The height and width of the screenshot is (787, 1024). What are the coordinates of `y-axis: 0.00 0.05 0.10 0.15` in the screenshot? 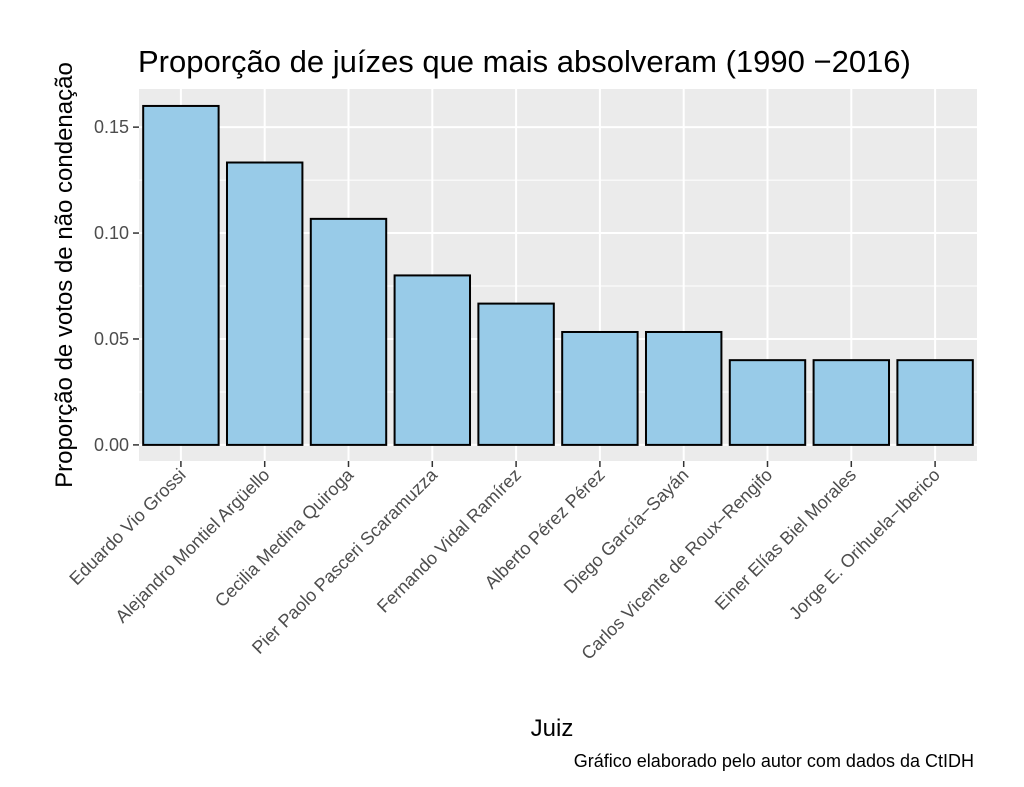 It's located at (116, 286).